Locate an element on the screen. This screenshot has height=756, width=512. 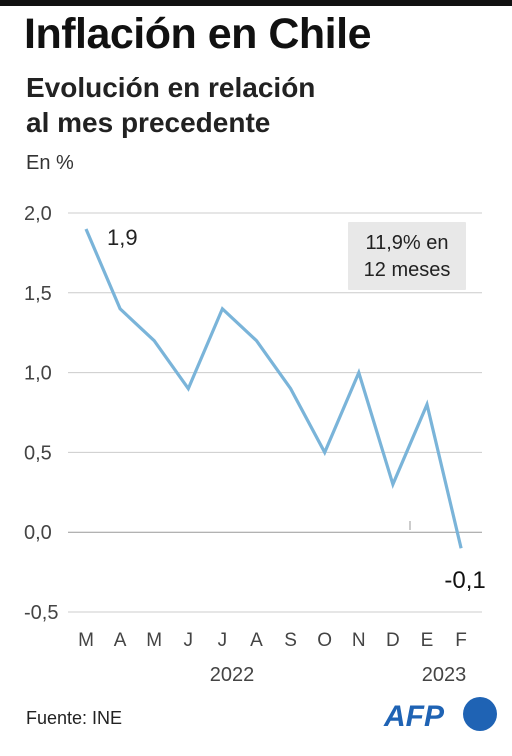
unit-label: En % is located at coordinates (50, 163).